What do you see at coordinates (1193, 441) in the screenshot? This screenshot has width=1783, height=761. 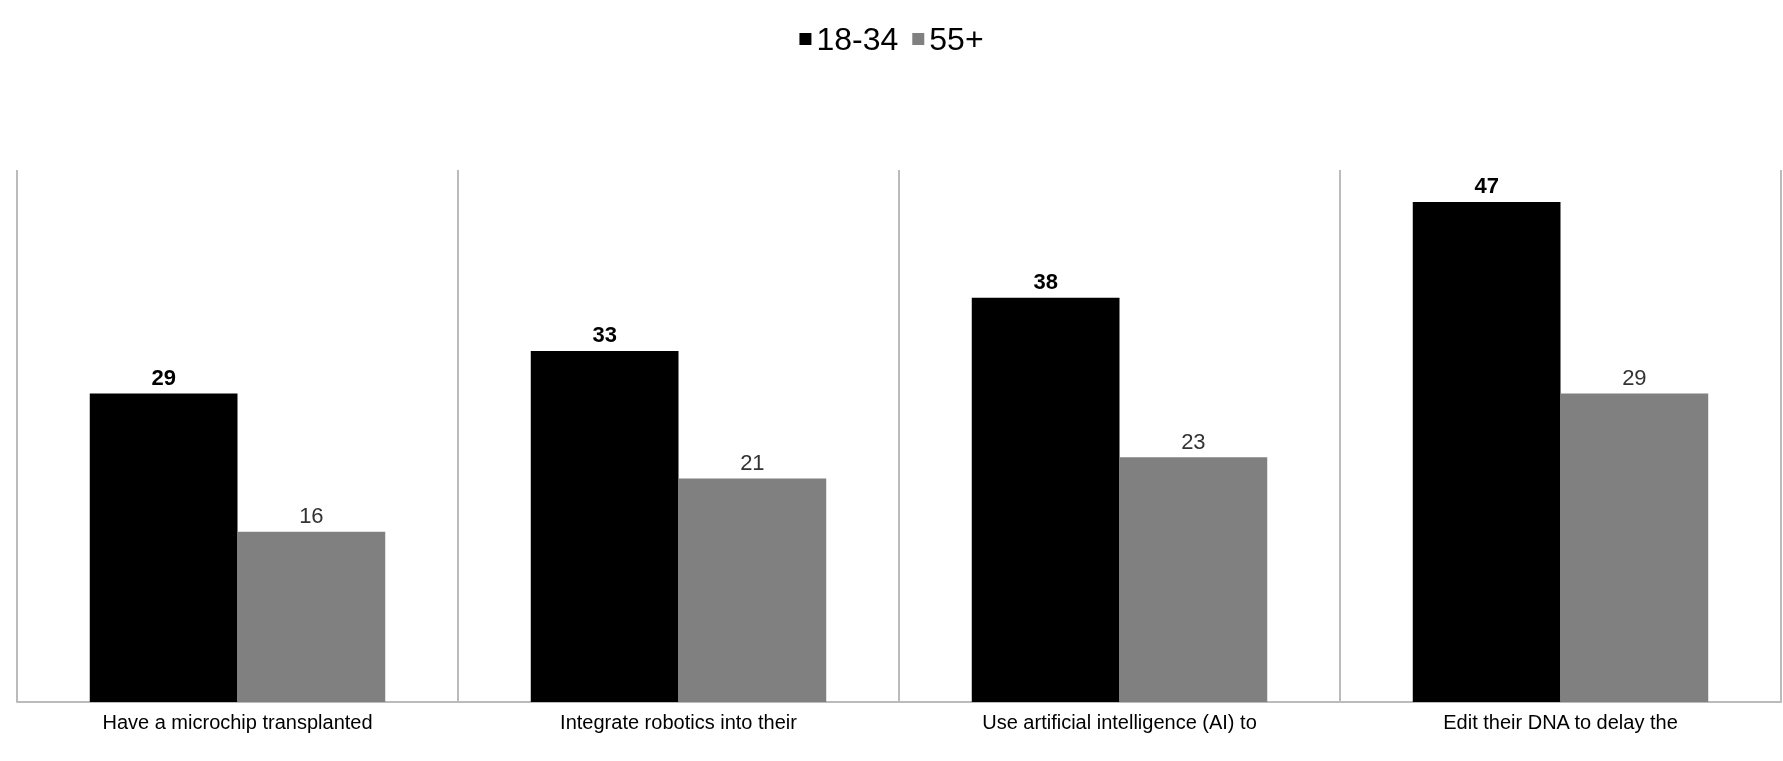 I see `data-label: 23` at bounding box center [1193, 441].